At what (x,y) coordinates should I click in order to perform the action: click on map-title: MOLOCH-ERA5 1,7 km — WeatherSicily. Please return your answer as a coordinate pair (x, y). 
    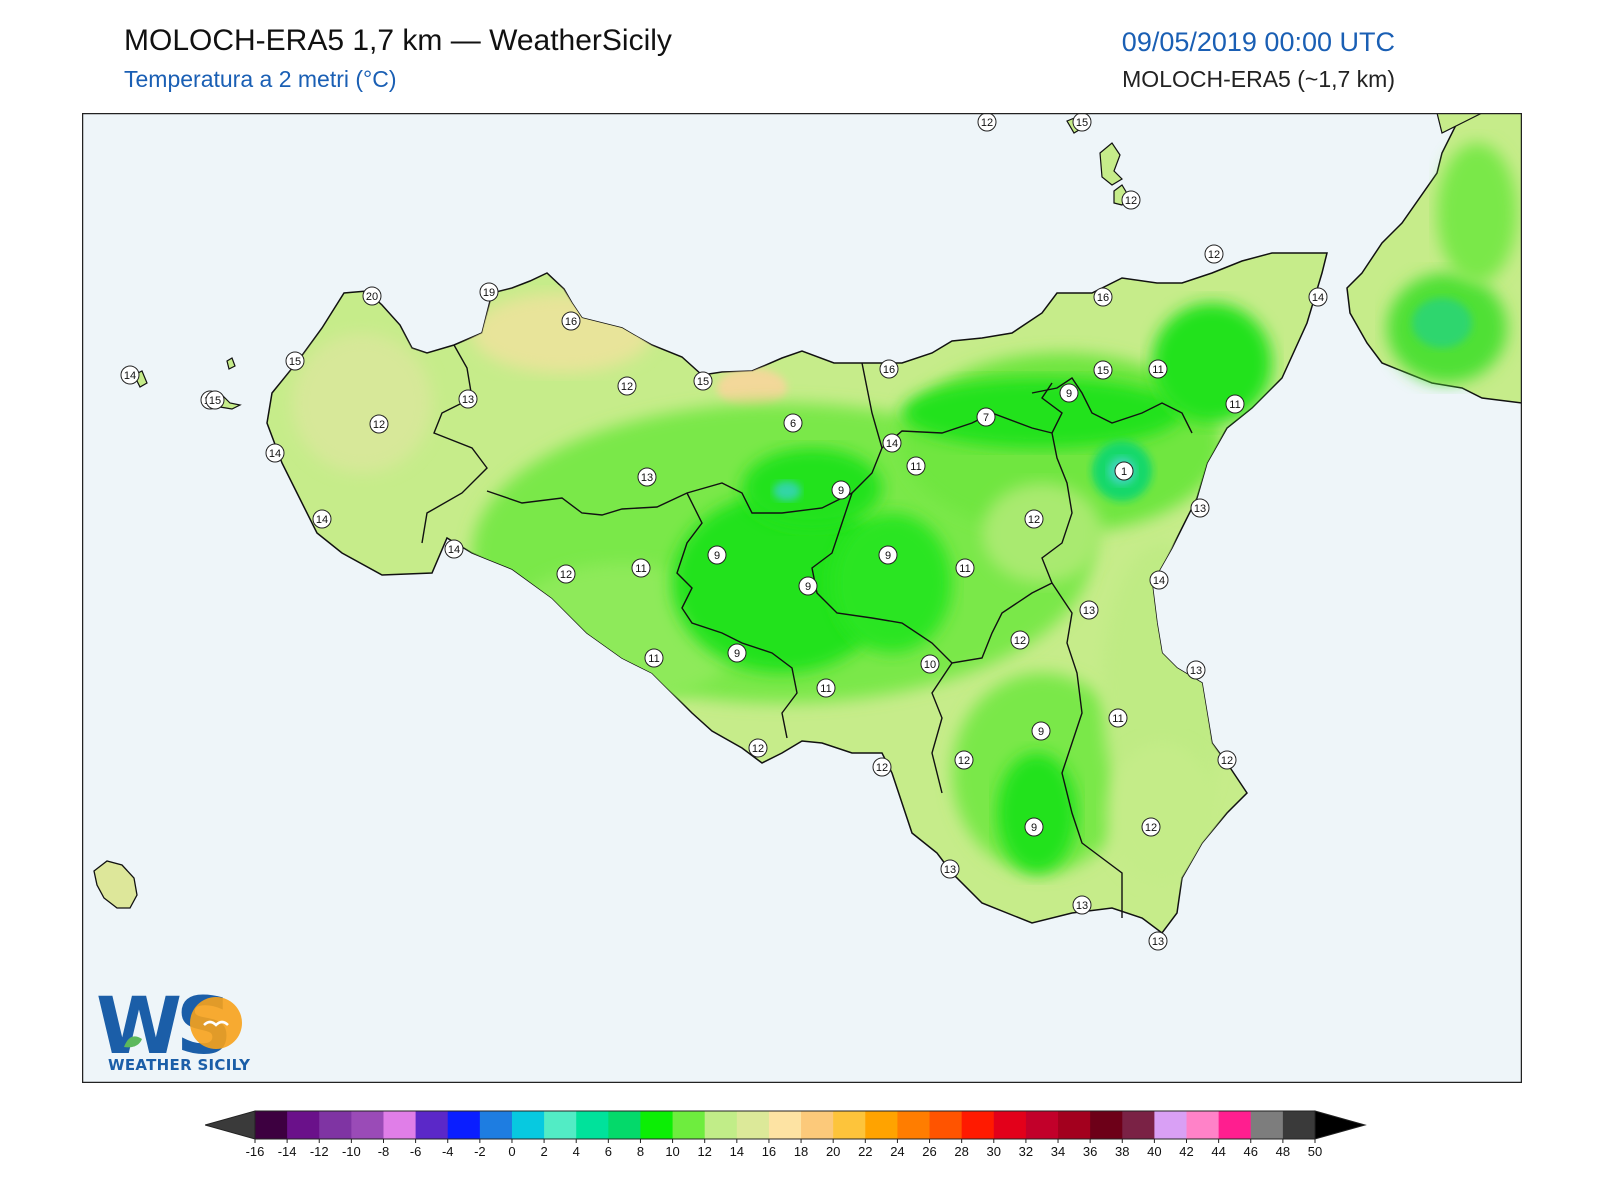
    Looking at the image, I should click on (398, 40).